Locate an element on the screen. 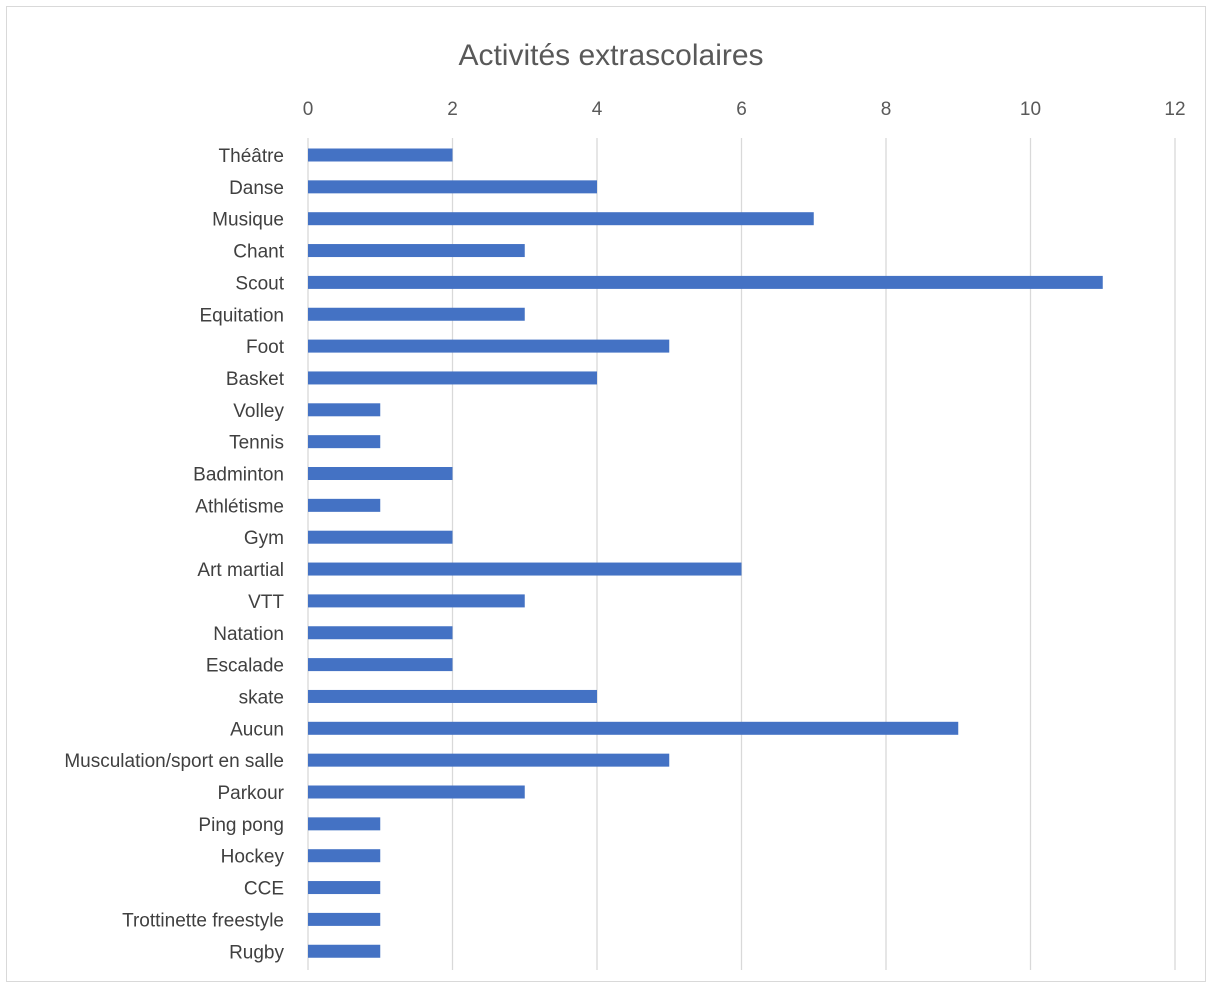 The width and height of the screenshot is (1213, 990). category-label: Equitation is located at coordinates (241, 315).